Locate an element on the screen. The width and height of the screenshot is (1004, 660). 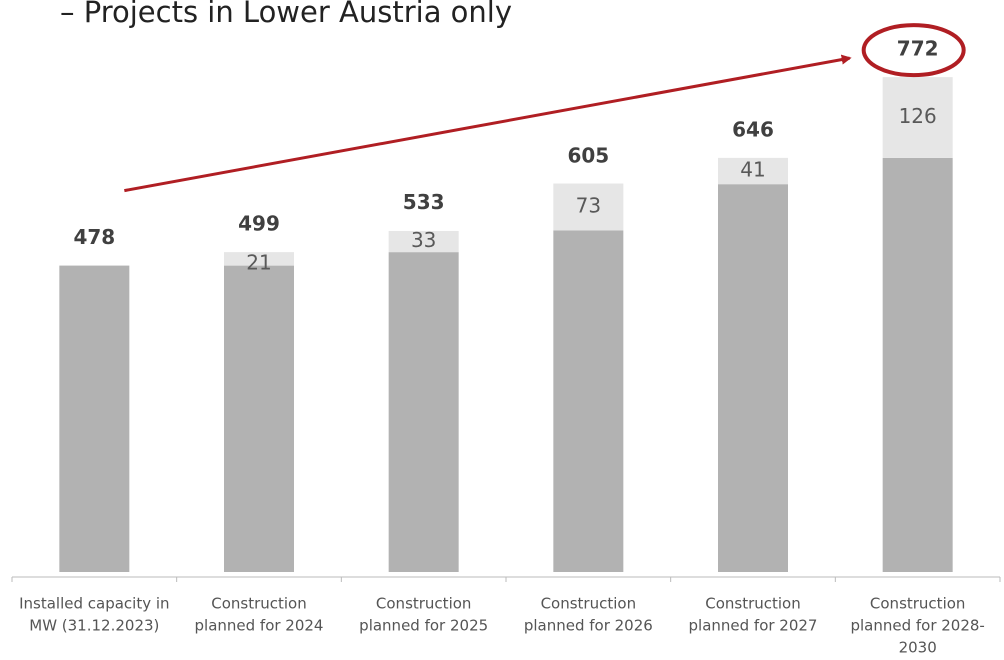
segment-label: 73 is located at coordinates (588, 205).